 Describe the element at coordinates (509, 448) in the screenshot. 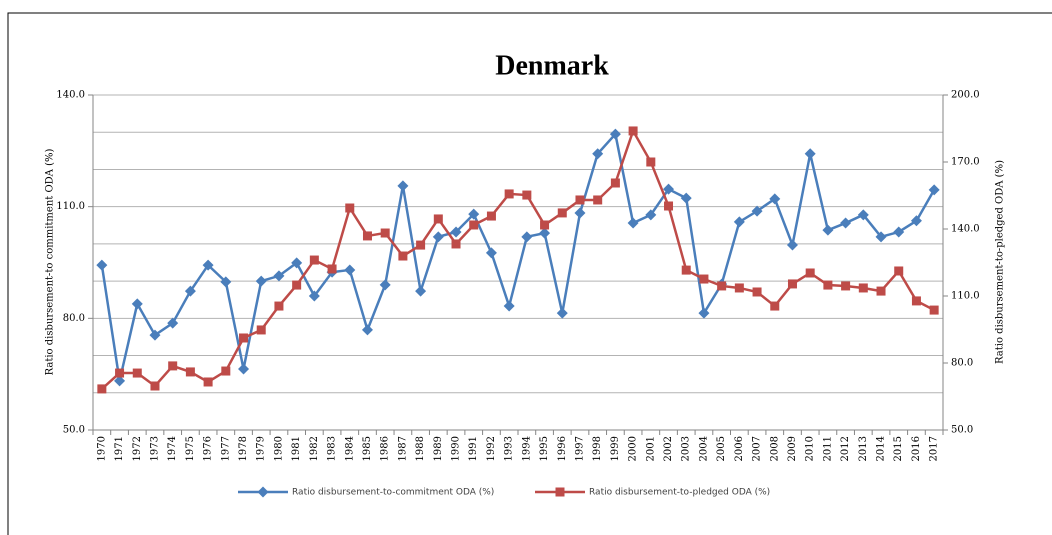

I see `x-tick-label: 1993` at that location.